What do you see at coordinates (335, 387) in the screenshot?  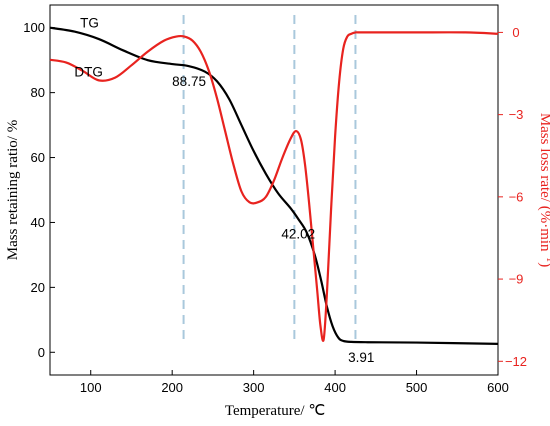 I see `x-tick-label: 400` at bounding box center [335, 387].